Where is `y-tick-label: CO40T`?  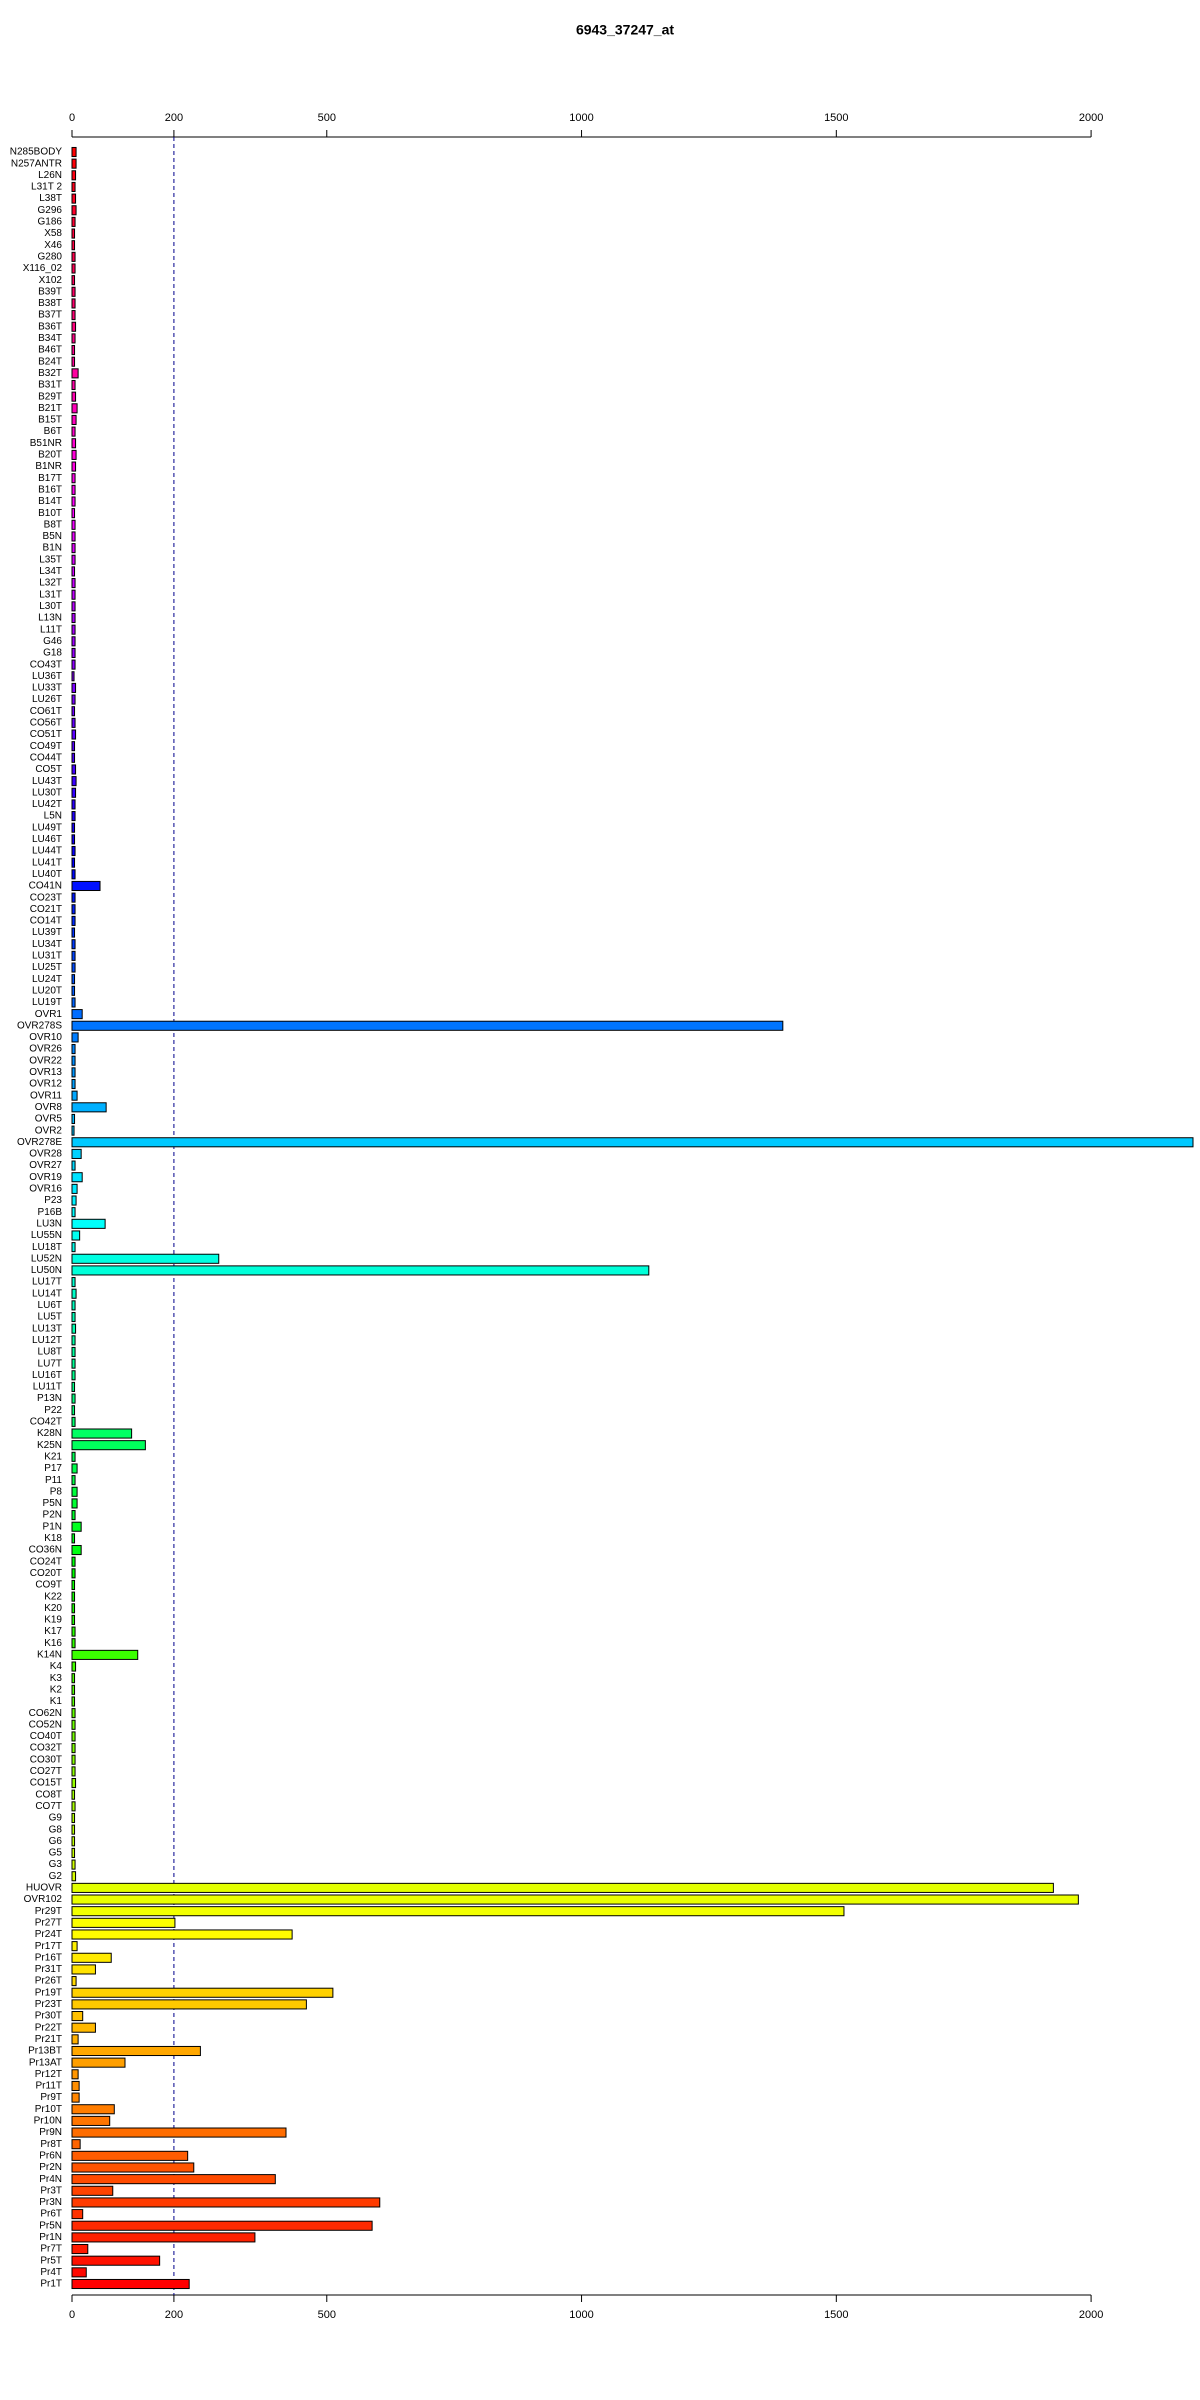 y-tick-label: CO40T is located at coordinates (46, 1736).